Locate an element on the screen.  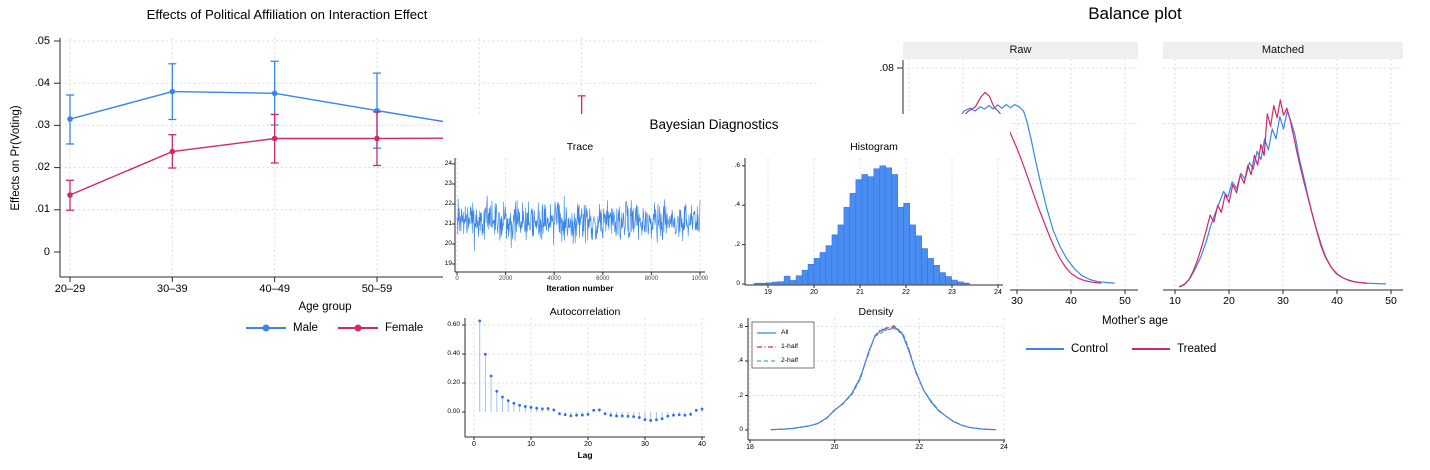
balance-y-tick-label: .08 is located at coordinates (886, 67).